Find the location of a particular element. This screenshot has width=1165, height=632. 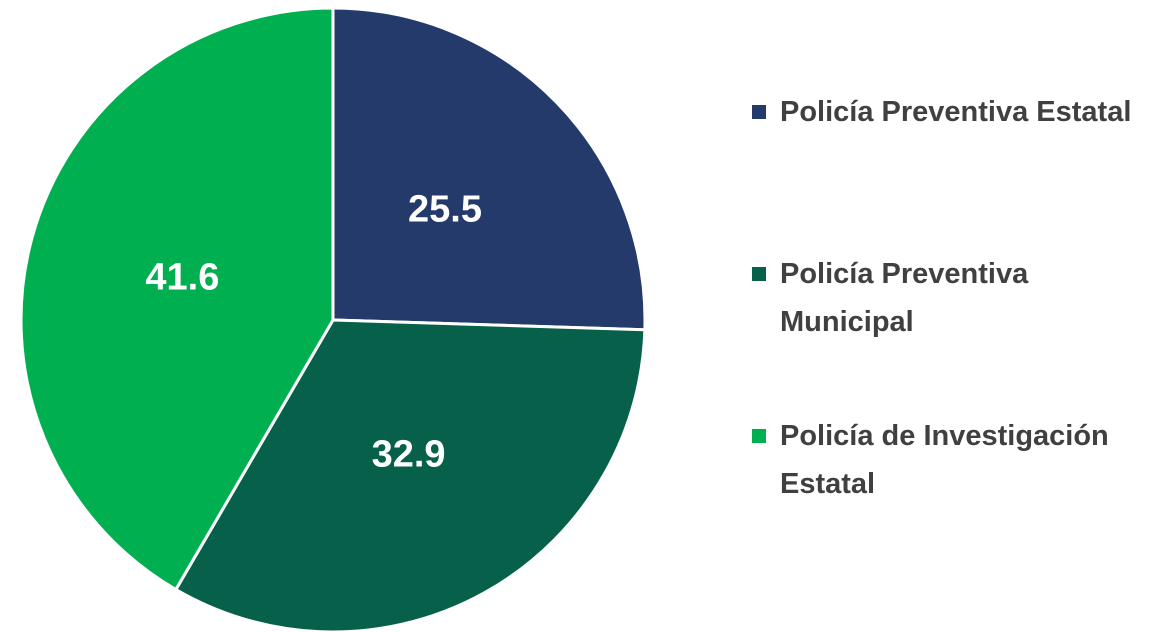

legend-item: Policía Preventiva Estatal is located at coordinates (942, 136).